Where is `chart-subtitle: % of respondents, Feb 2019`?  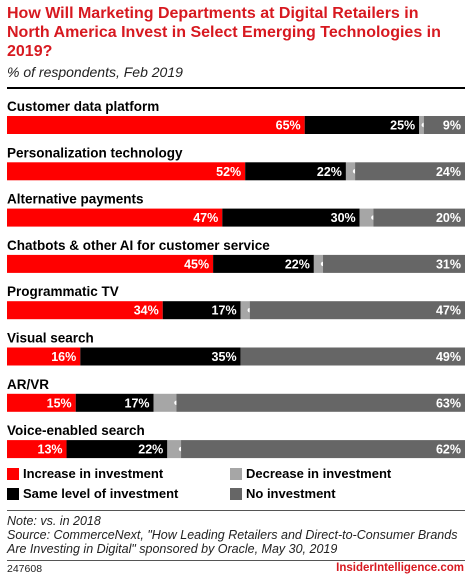 chart-subtitle: % of respondents, Feb 2019 is located at coordinates (95, 72).